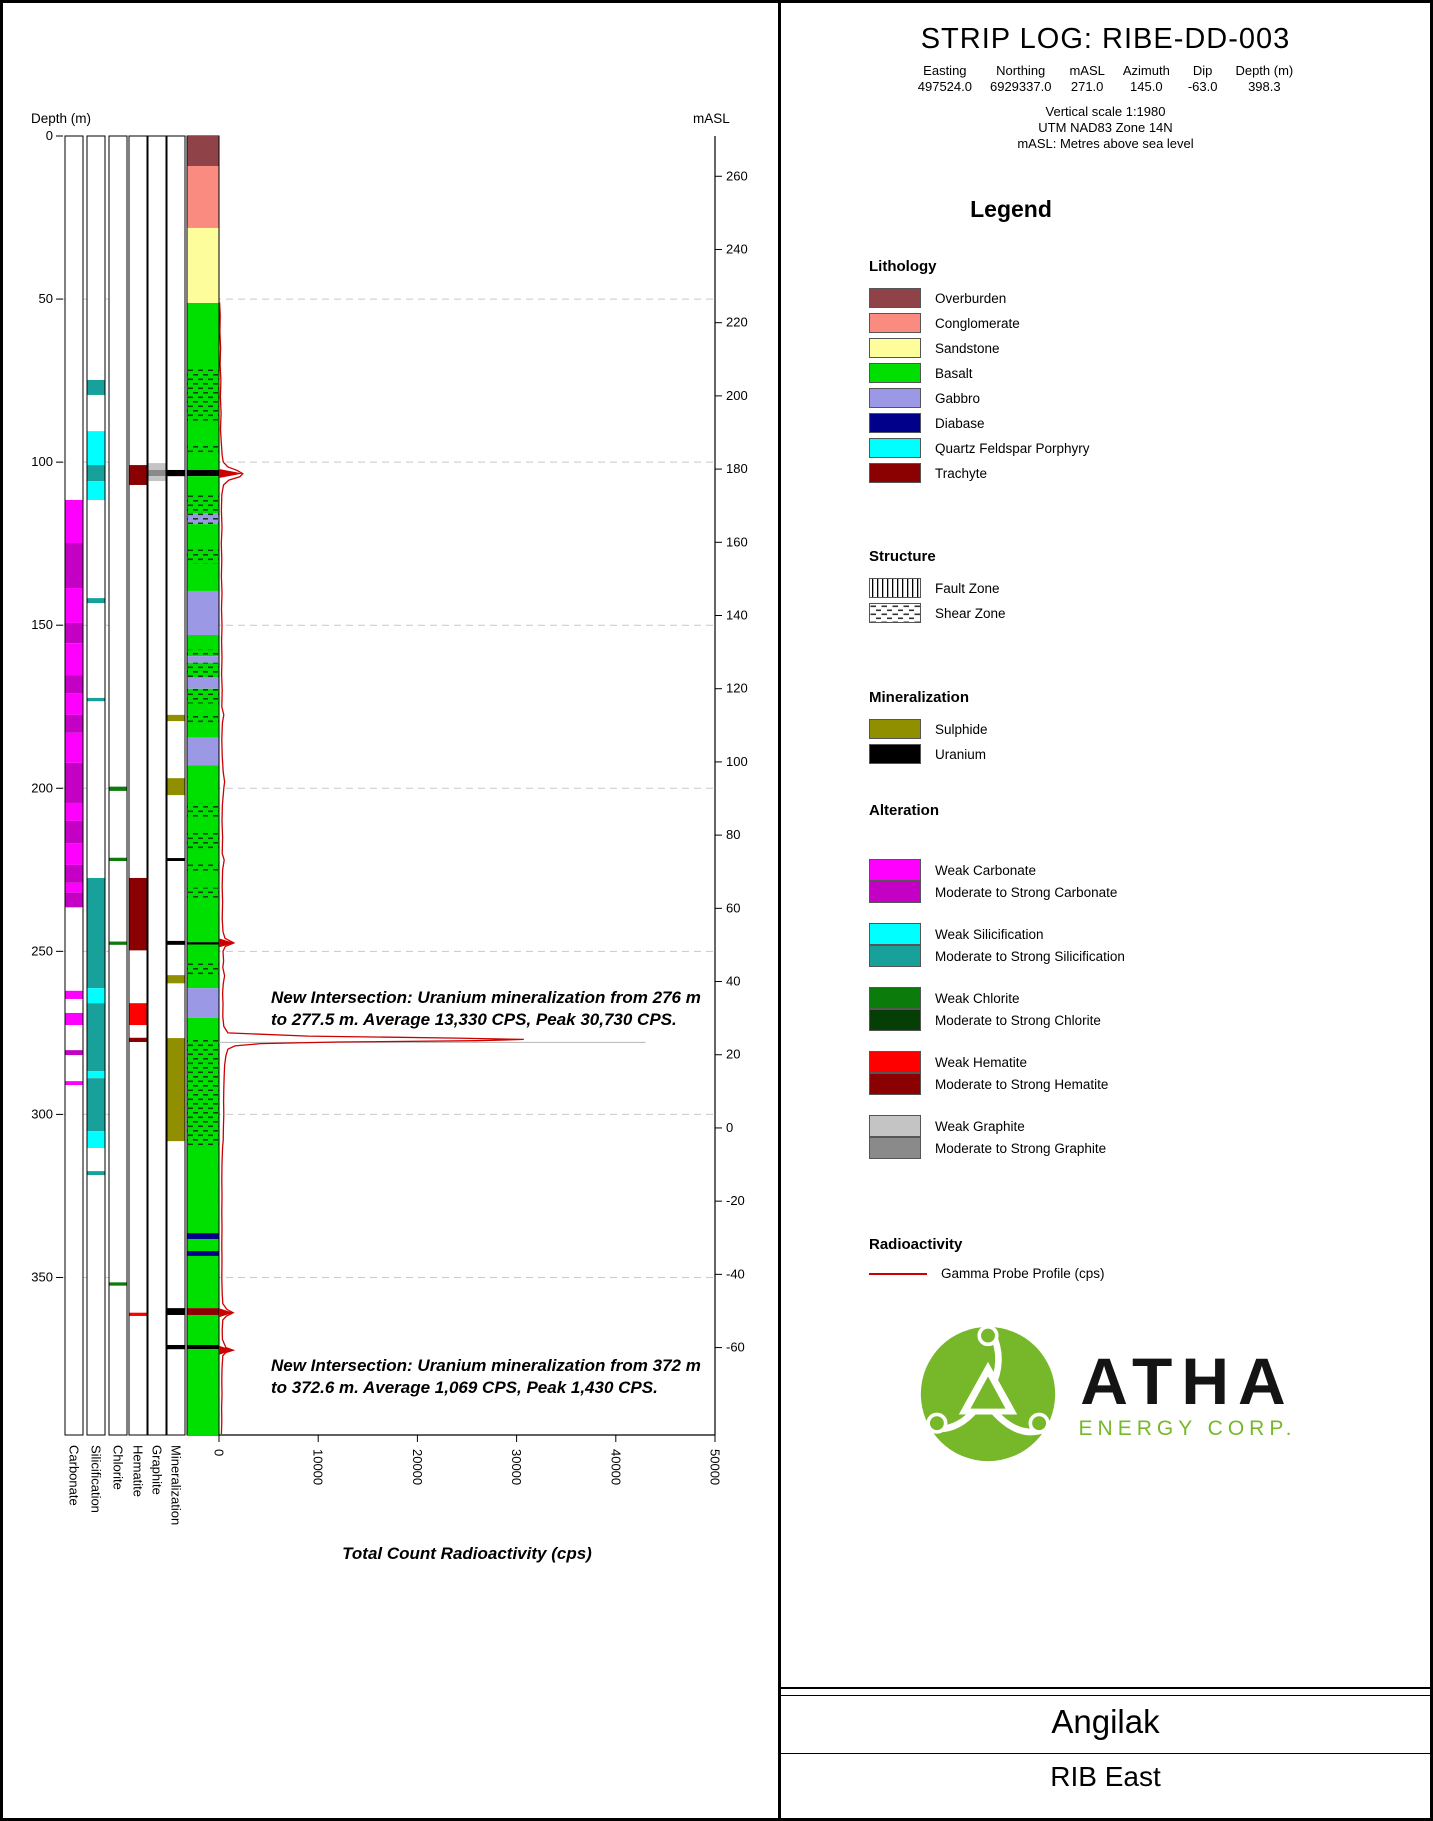  I want to click on legend-item-label: Weak Silicification, so click(989, 934).